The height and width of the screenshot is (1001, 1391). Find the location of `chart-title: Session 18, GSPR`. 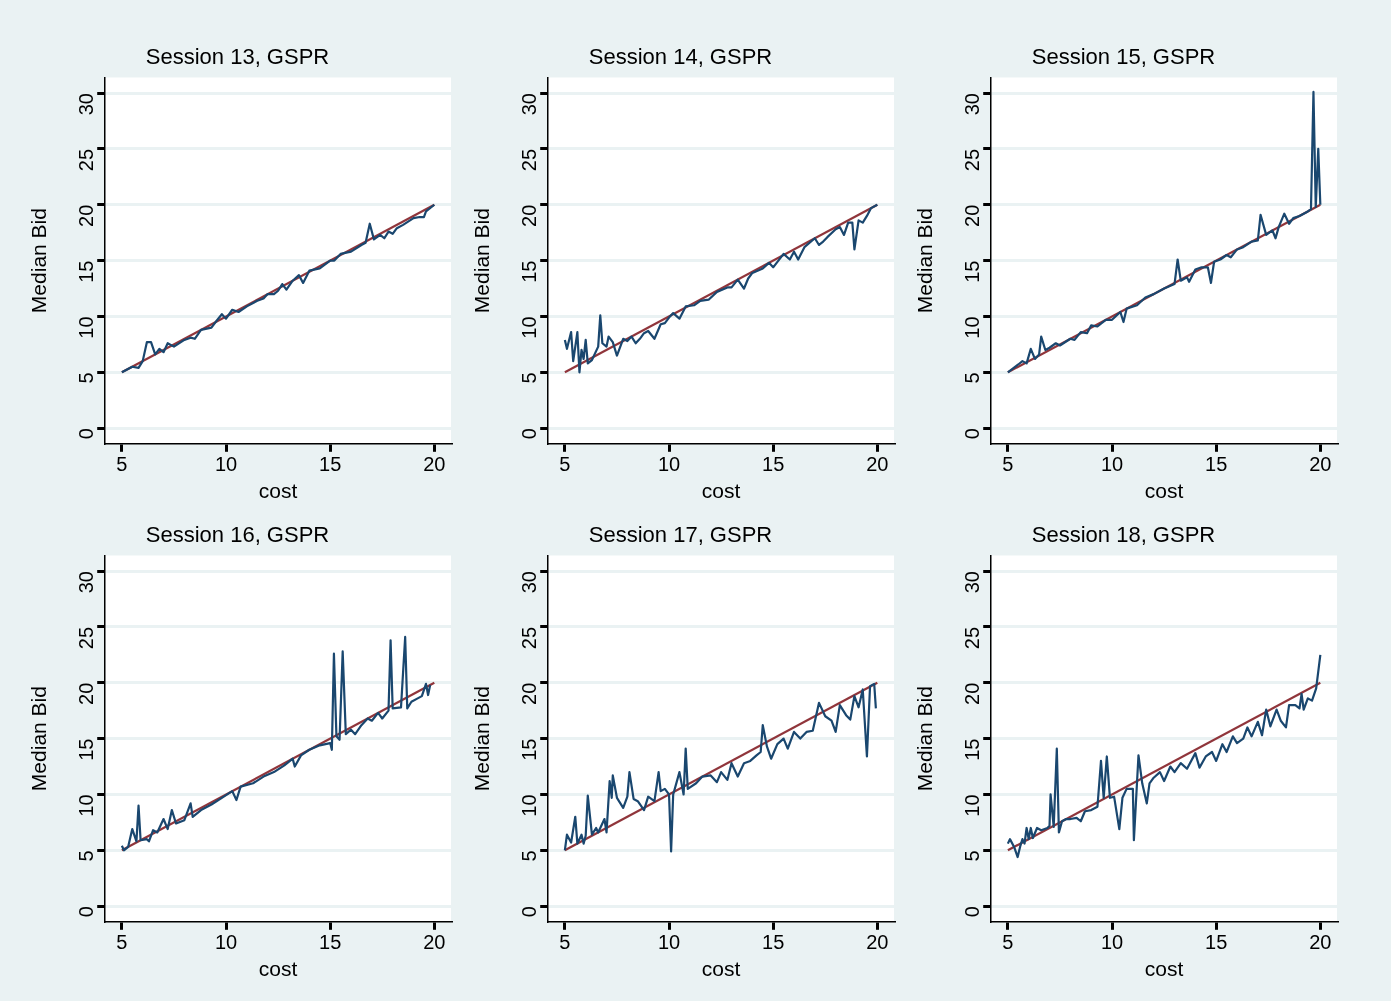

chart-title: Session 18, GSPR is located at coordinates (1123, 535).